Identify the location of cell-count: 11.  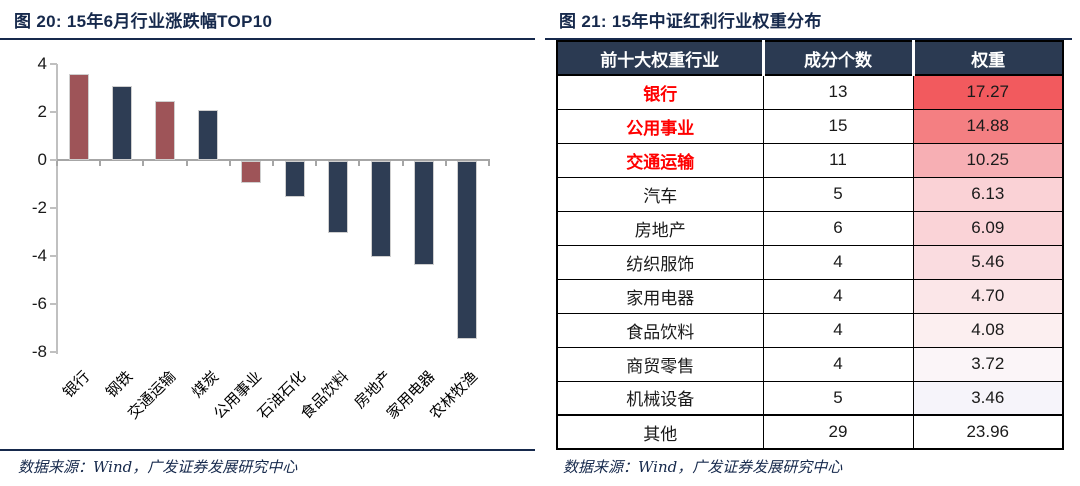
(838, 160).